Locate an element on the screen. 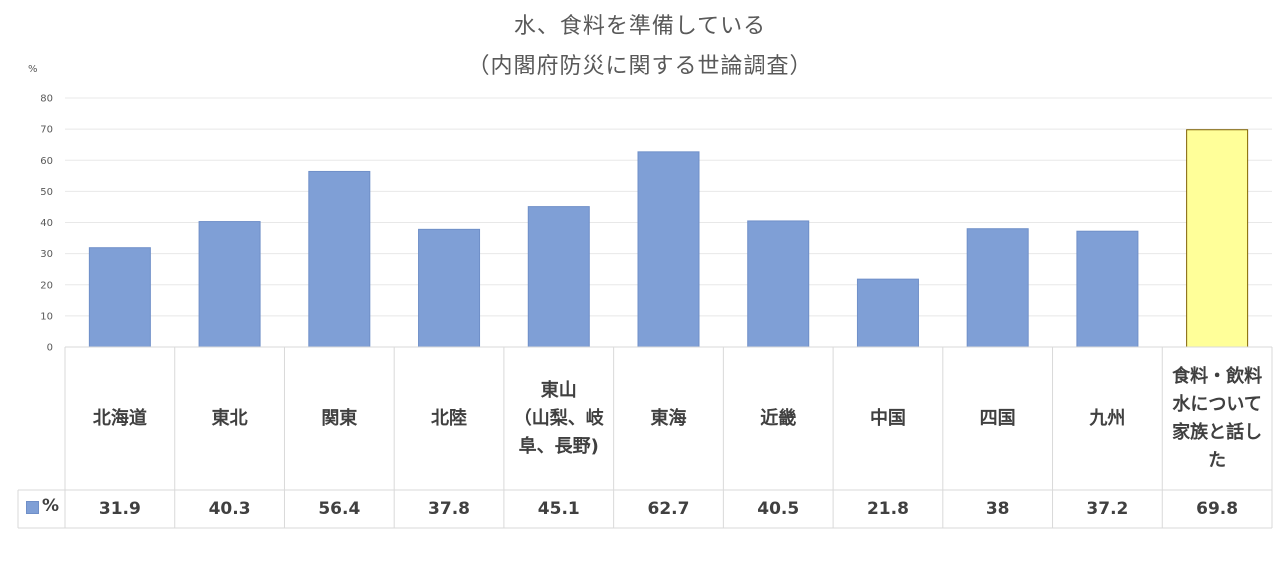 This screenshot has width=1280, height=562. y-tick-label: 20 is located at coordinates (46, 285).